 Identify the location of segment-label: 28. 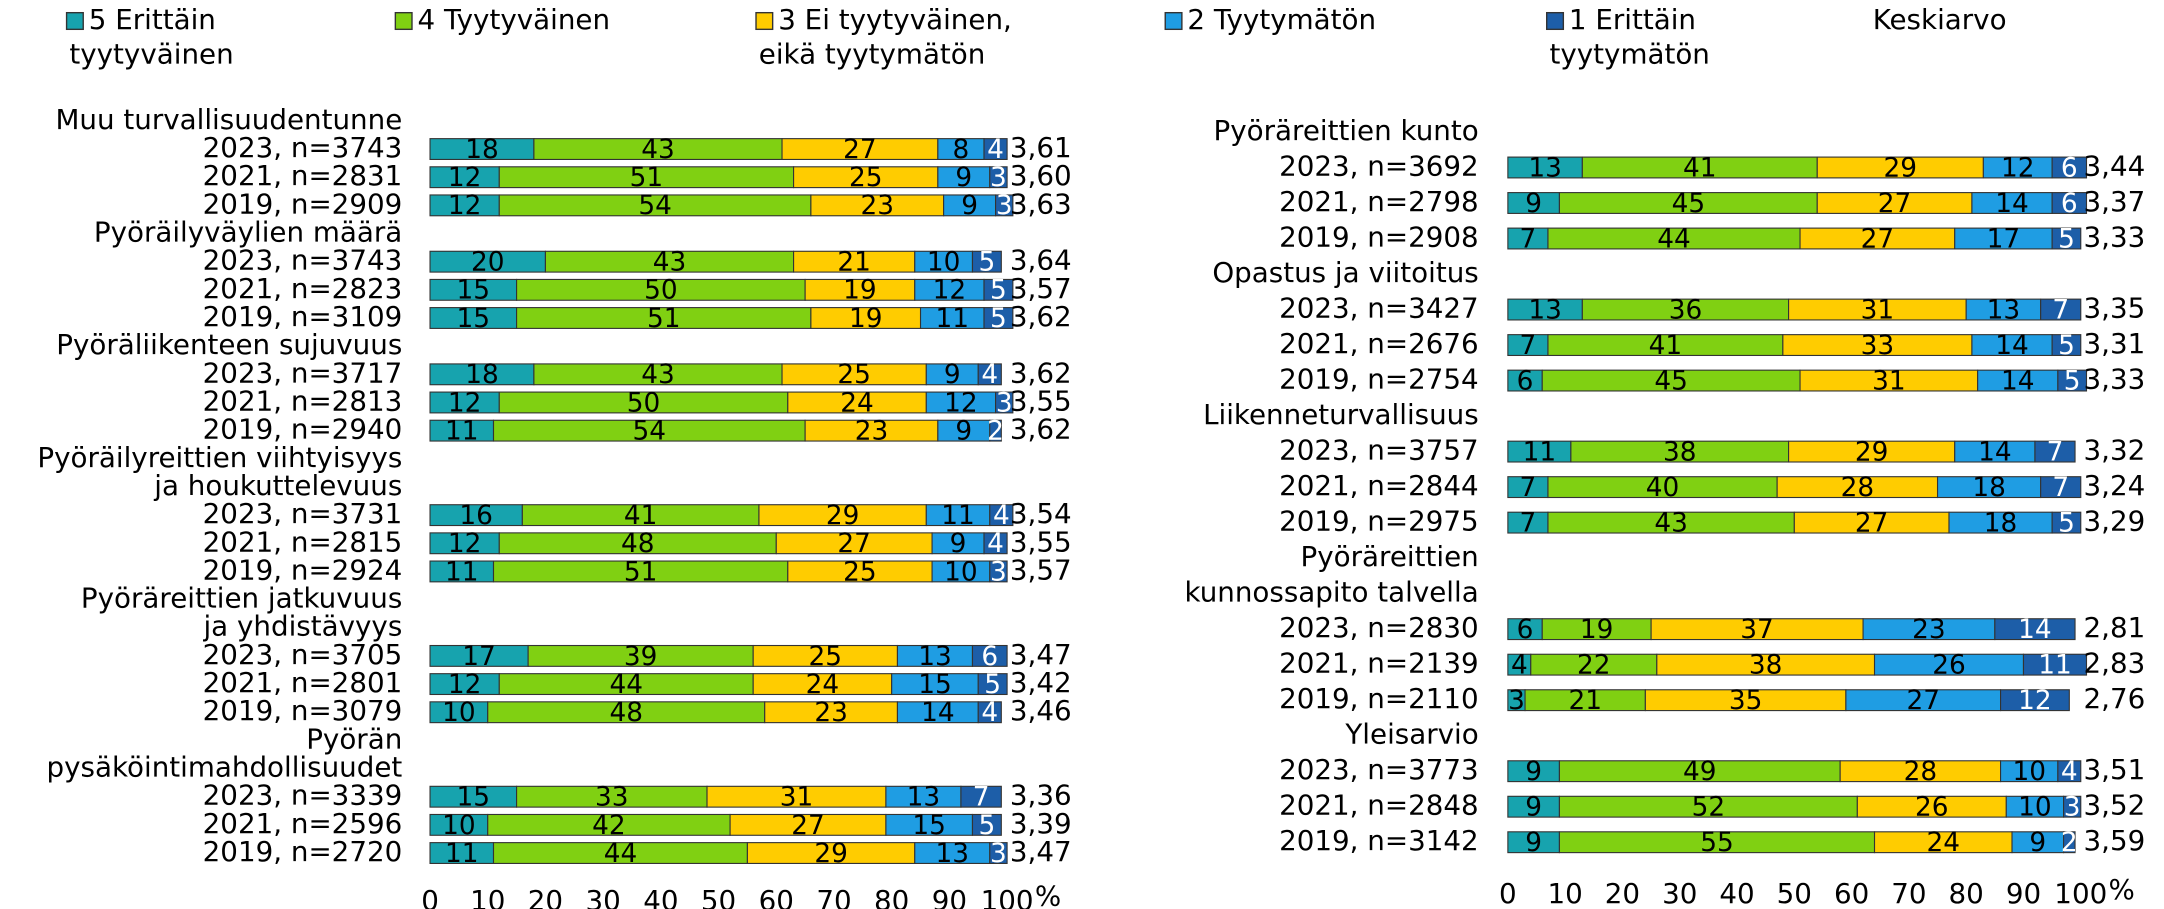
(1921, 772).